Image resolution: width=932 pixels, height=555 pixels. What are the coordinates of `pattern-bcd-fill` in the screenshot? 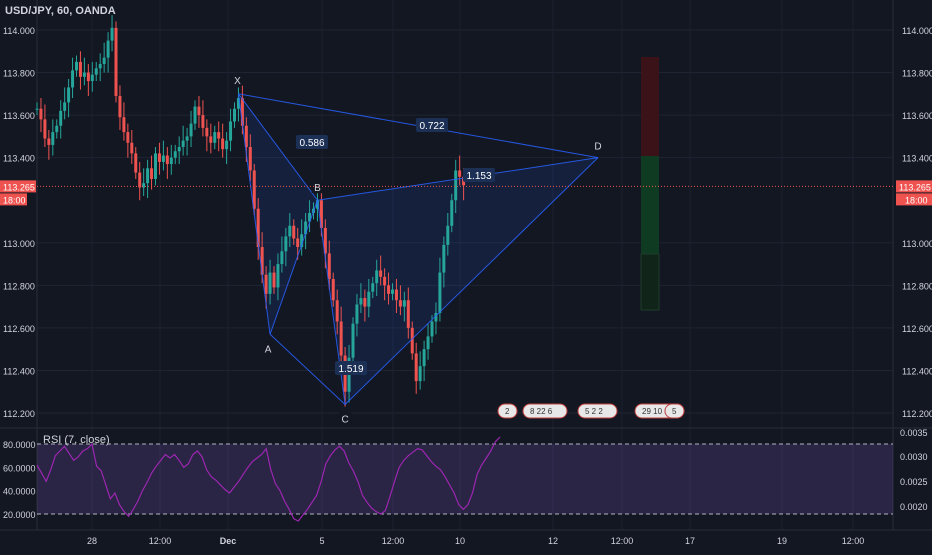 It's located at (457, 281).